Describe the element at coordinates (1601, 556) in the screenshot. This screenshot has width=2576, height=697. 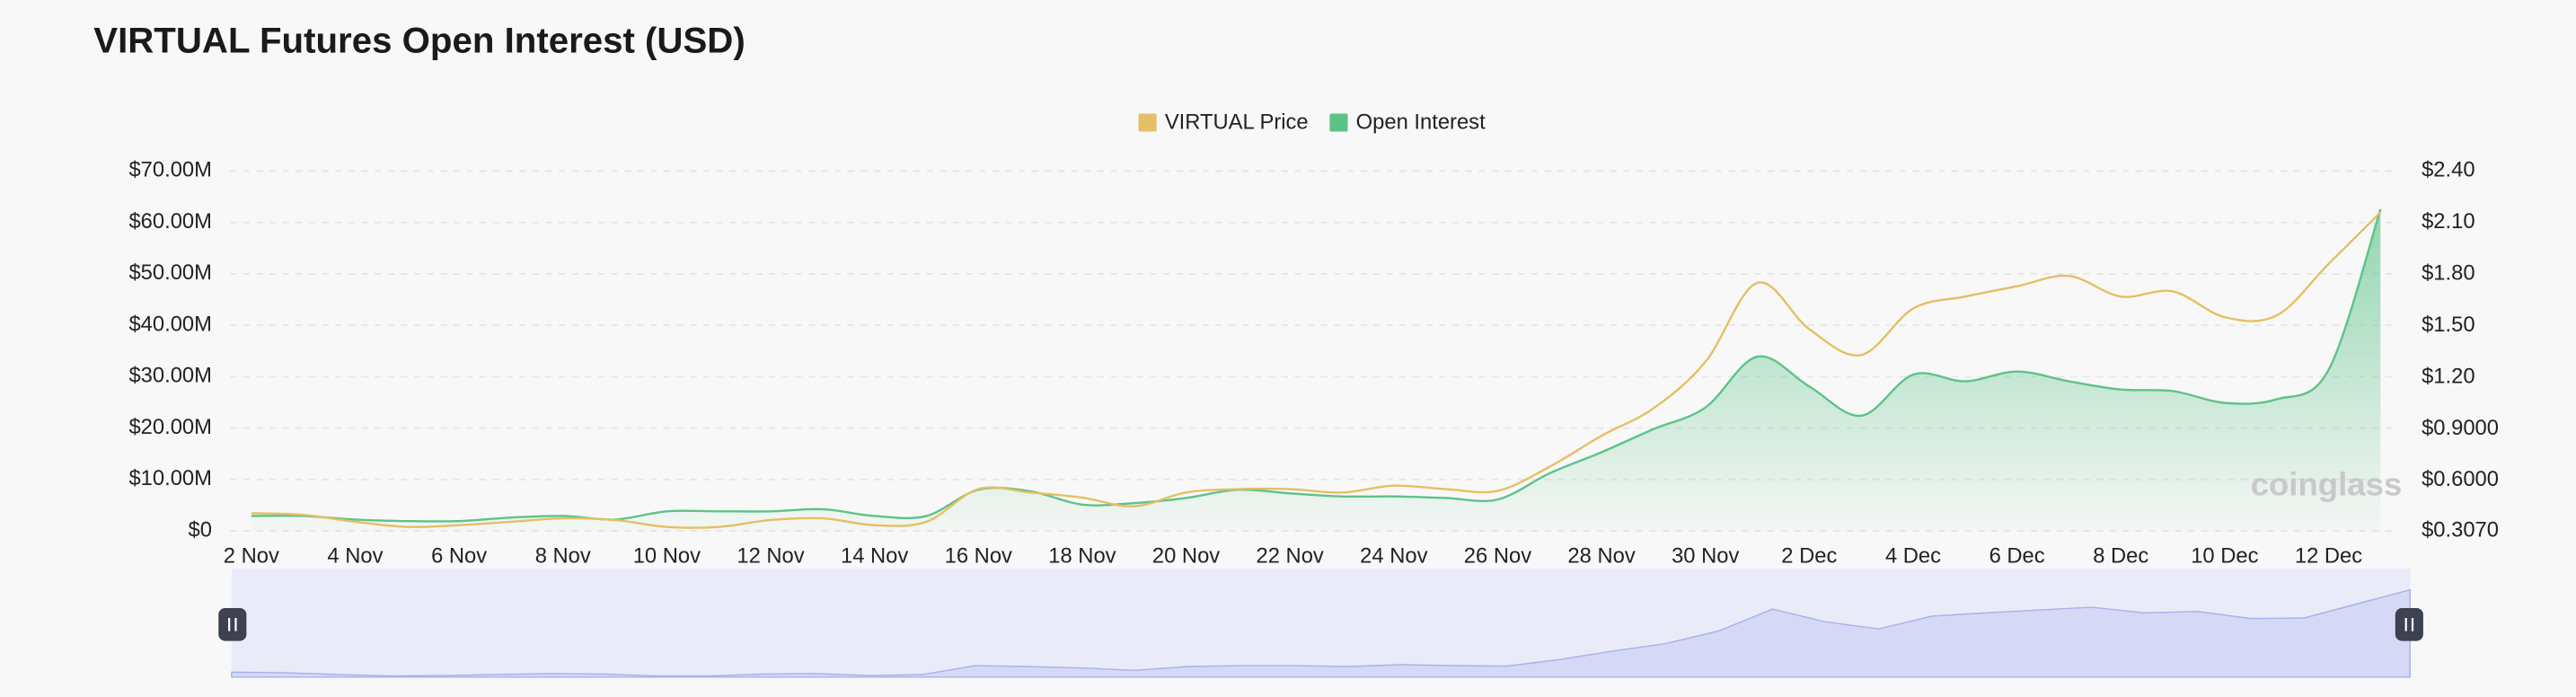
I see `x-tick-label: 28 Nov` at that location.